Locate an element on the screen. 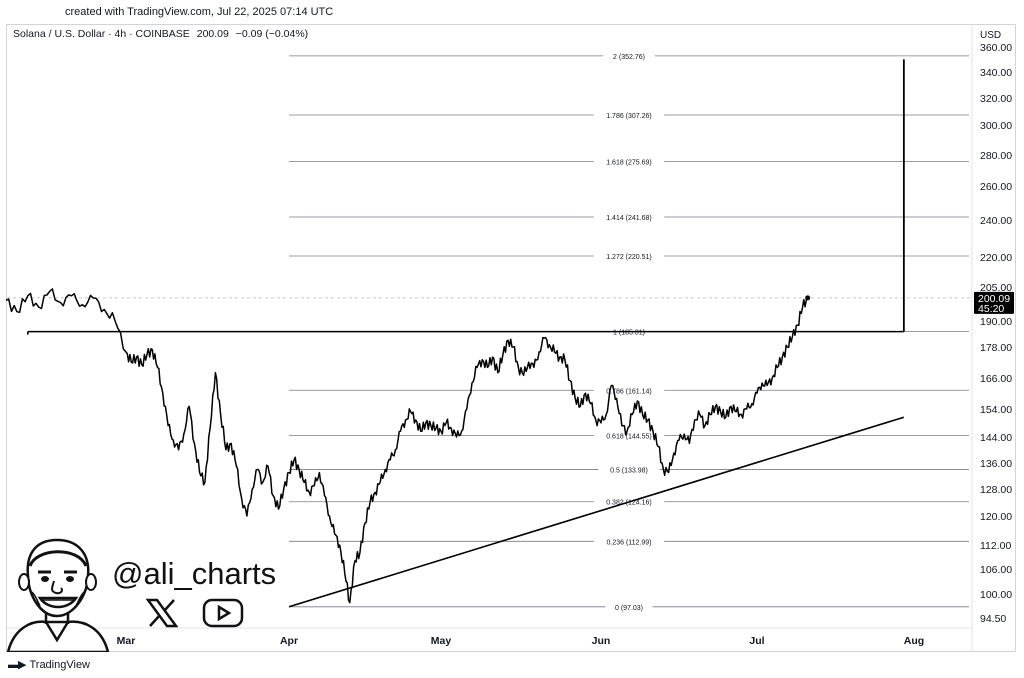  social-icons is located at coordinates (195, 613).